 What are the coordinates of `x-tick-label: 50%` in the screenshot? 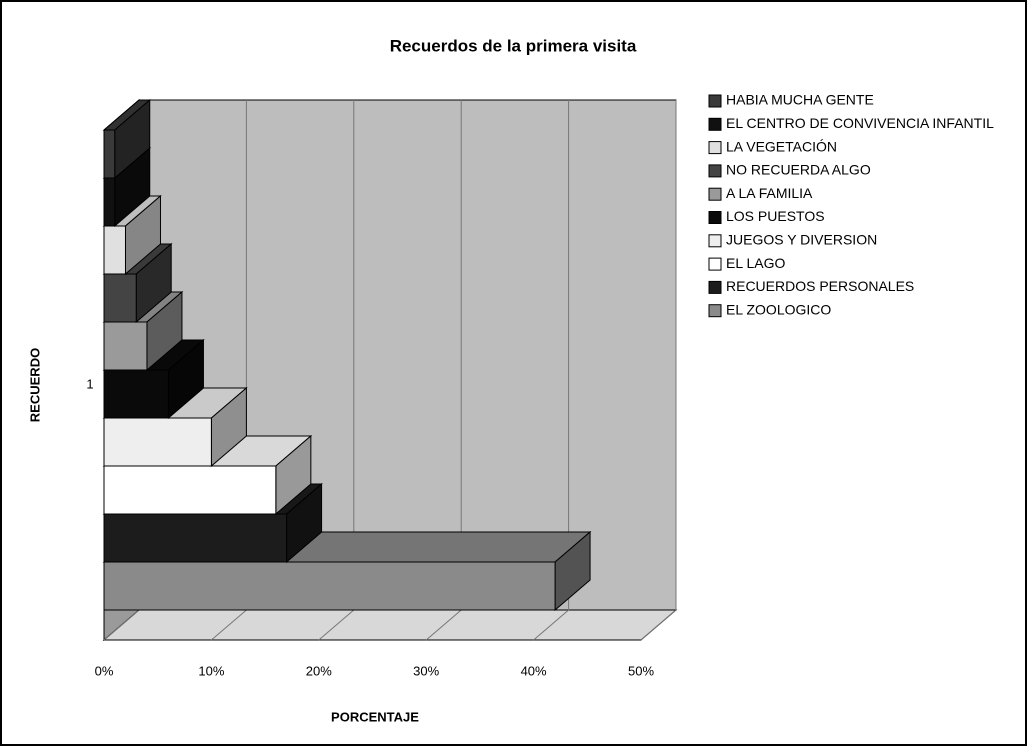 It's located at (641, 670).